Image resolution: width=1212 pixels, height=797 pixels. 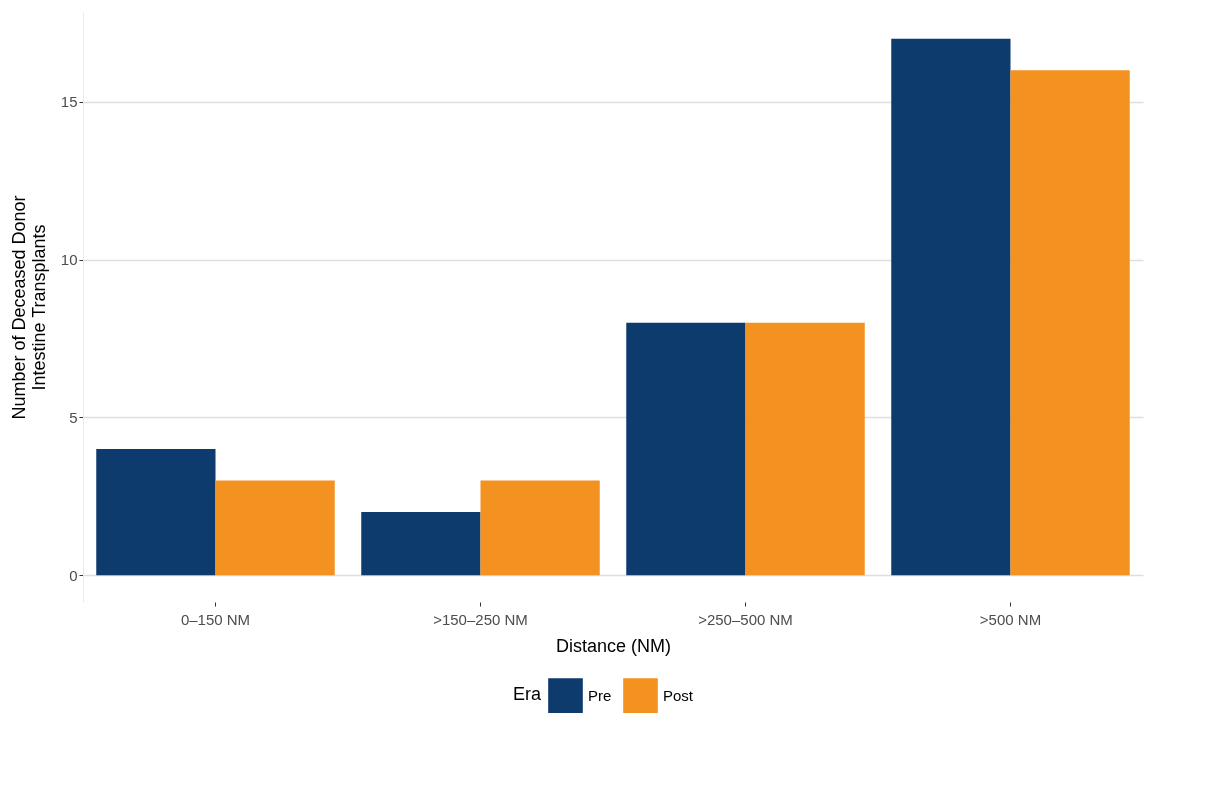 What do you see at coordinates (678, 695) in the screenshot?
I see `legend-label: Post` at bounding box center [678, 695].